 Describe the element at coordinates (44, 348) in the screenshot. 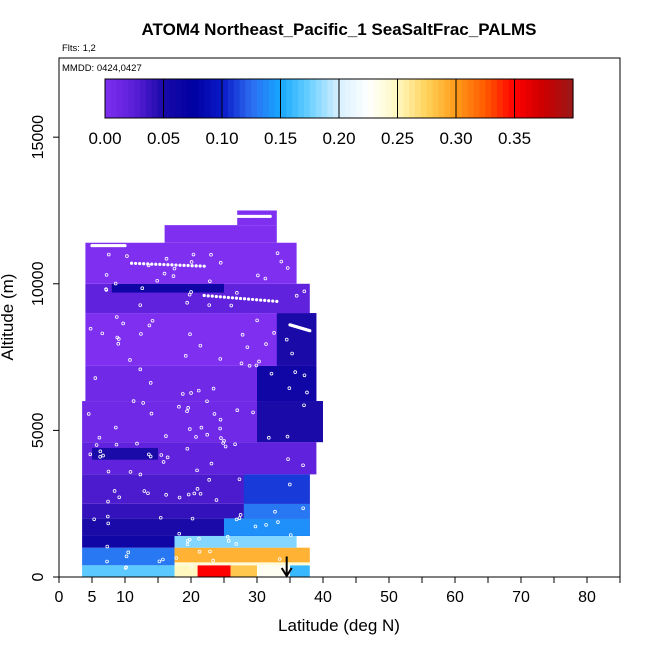

I see `y-axis: 0 5000 10000 15000` at that location.